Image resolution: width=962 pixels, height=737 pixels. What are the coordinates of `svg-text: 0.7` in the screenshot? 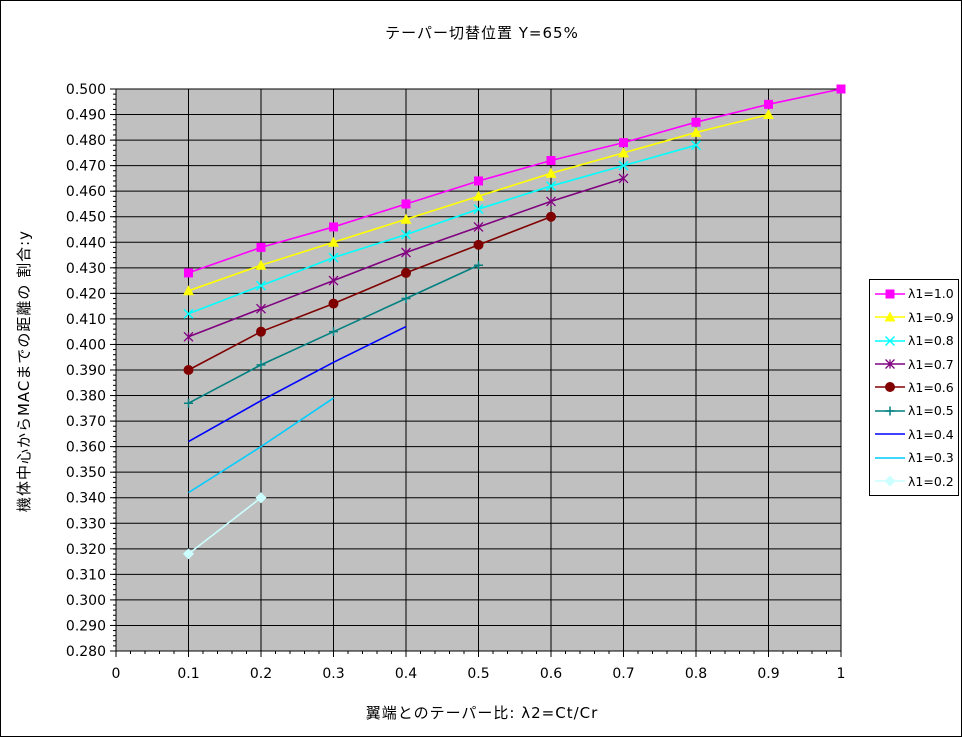 It's located at (623, 674).